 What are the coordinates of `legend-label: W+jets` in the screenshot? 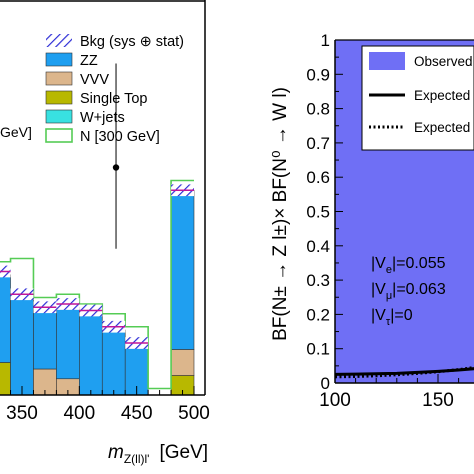 It's located at (102, 118).